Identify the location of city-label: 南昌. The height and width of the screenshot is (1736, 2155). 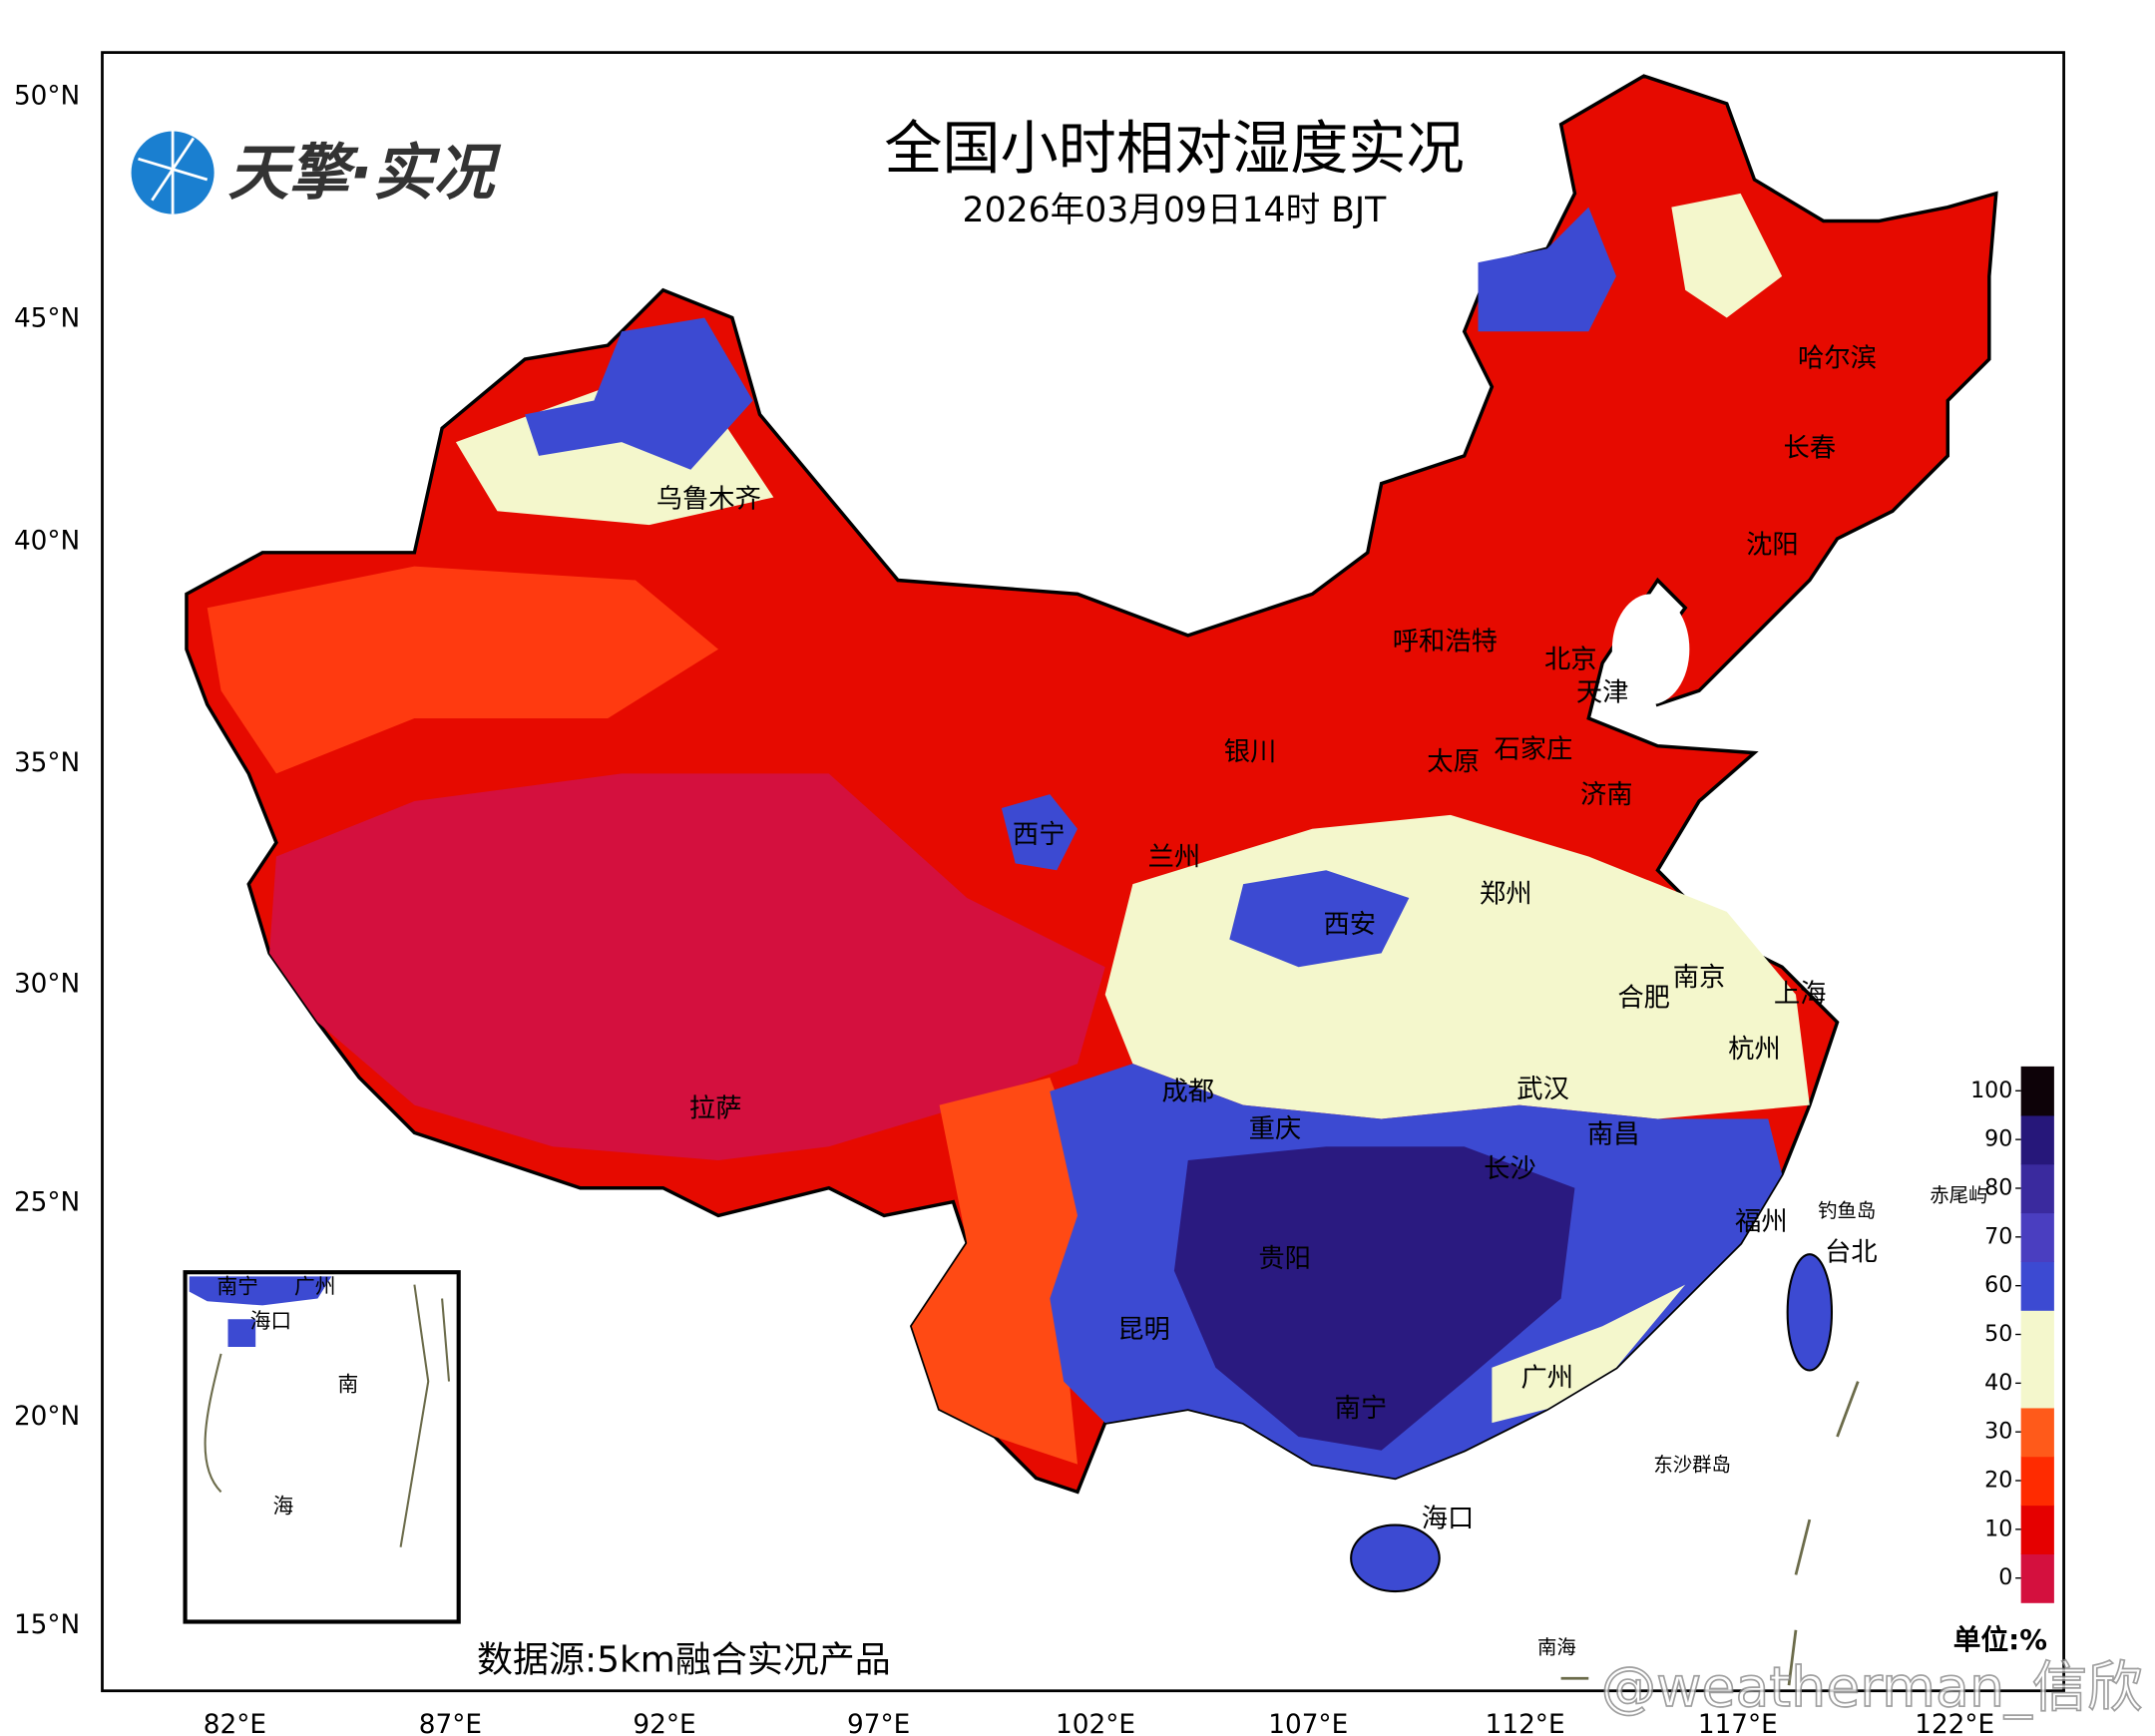
(1613, 1135).